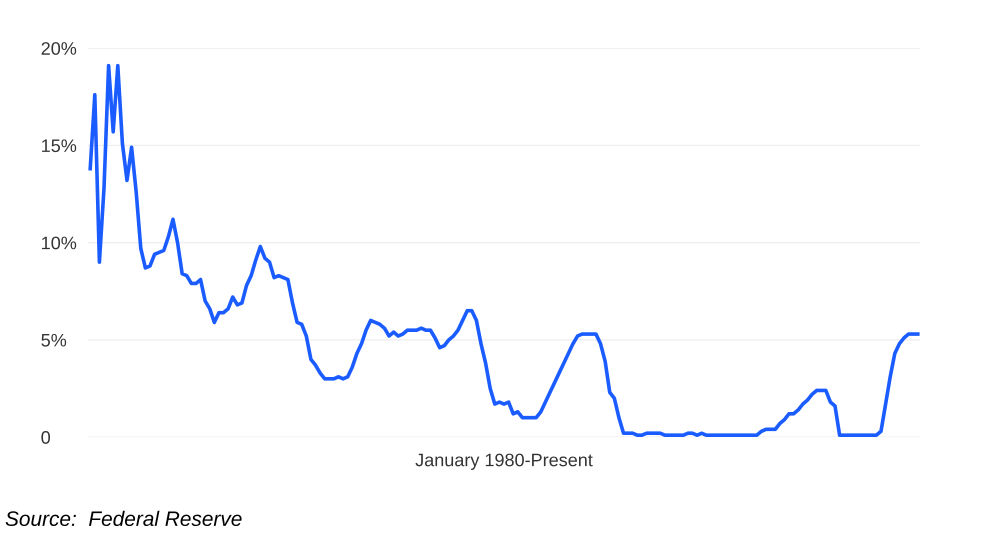 This screenshot has width=999, height=541. I want to click on x-axis-title: January 1980-Present, so click(504, 462).